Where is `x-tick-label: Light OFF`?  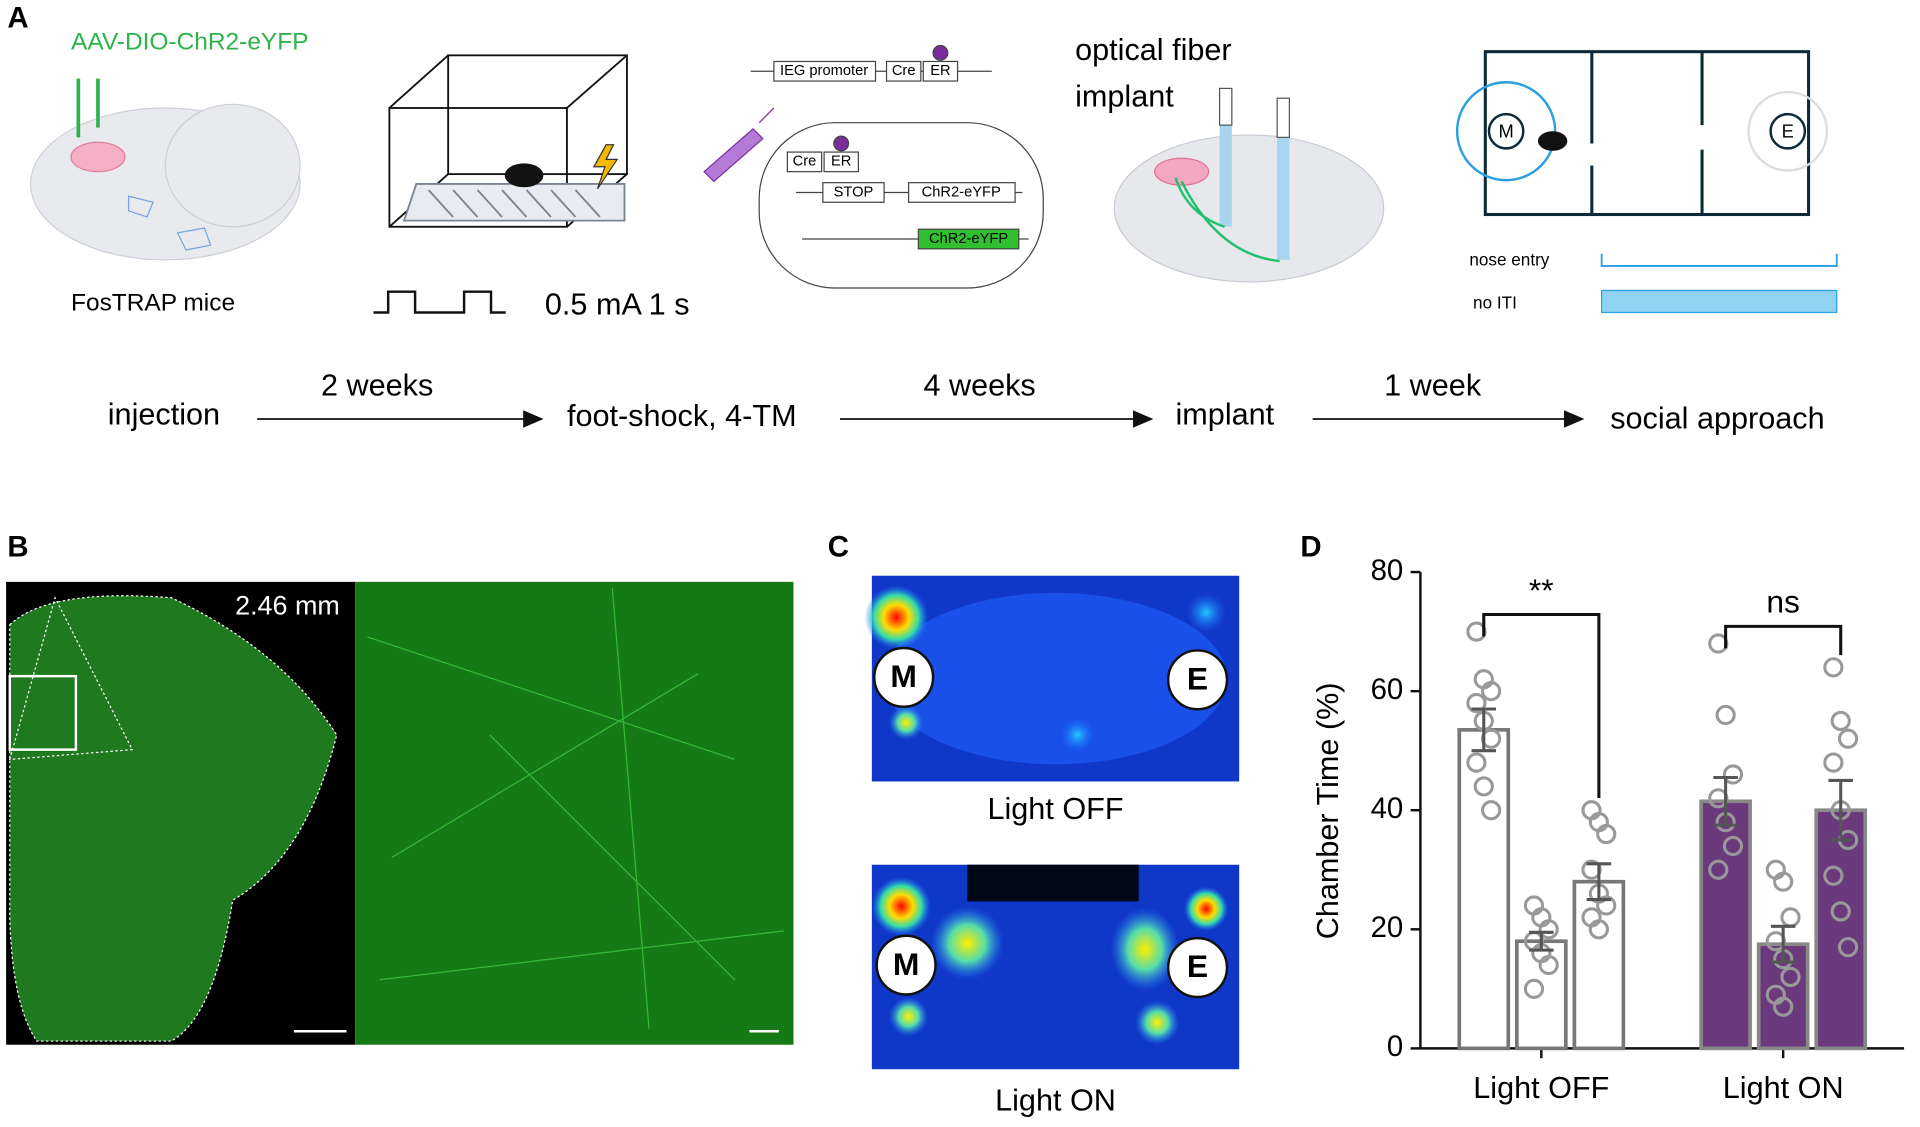 x-tick-label: Light OFF is located at coordinates (1541, 1088).